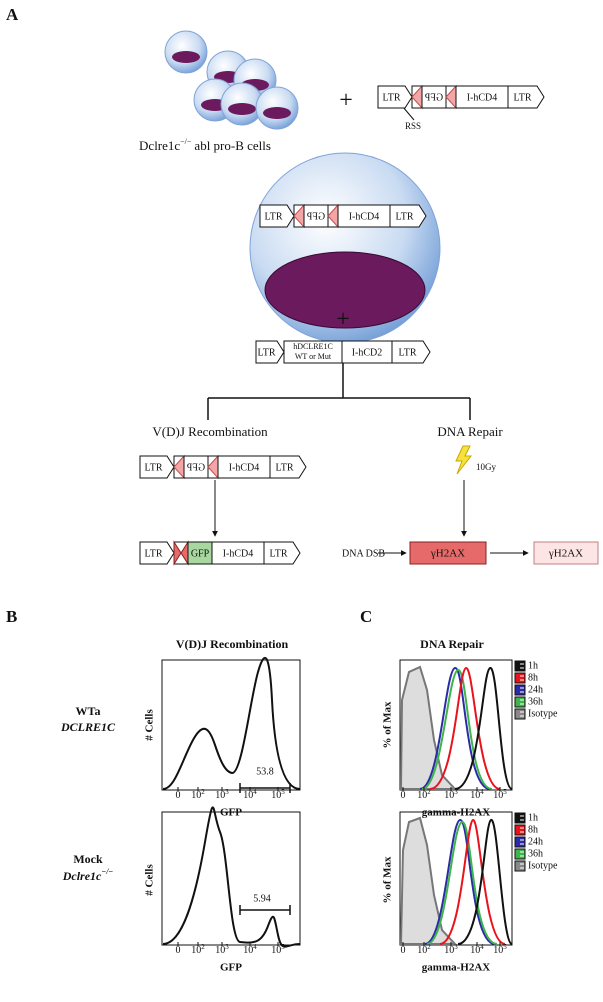 The height and width of the screenshot is (1002, 603). I want to click on x-axis-label: gamma-H2AX, so click(456, 968).